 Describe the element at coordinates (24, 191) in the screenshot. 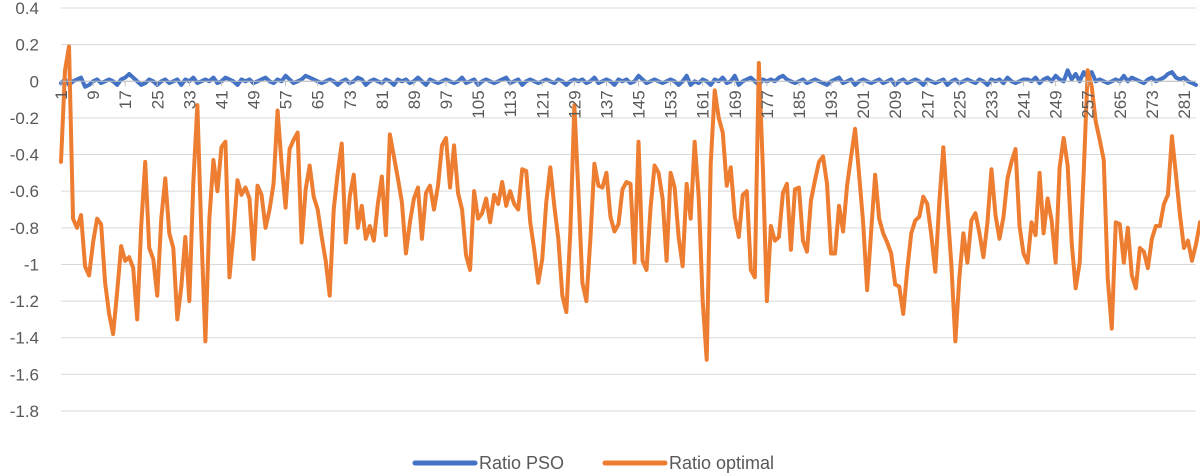

I see `y-tick-label: -0.6` at that location.